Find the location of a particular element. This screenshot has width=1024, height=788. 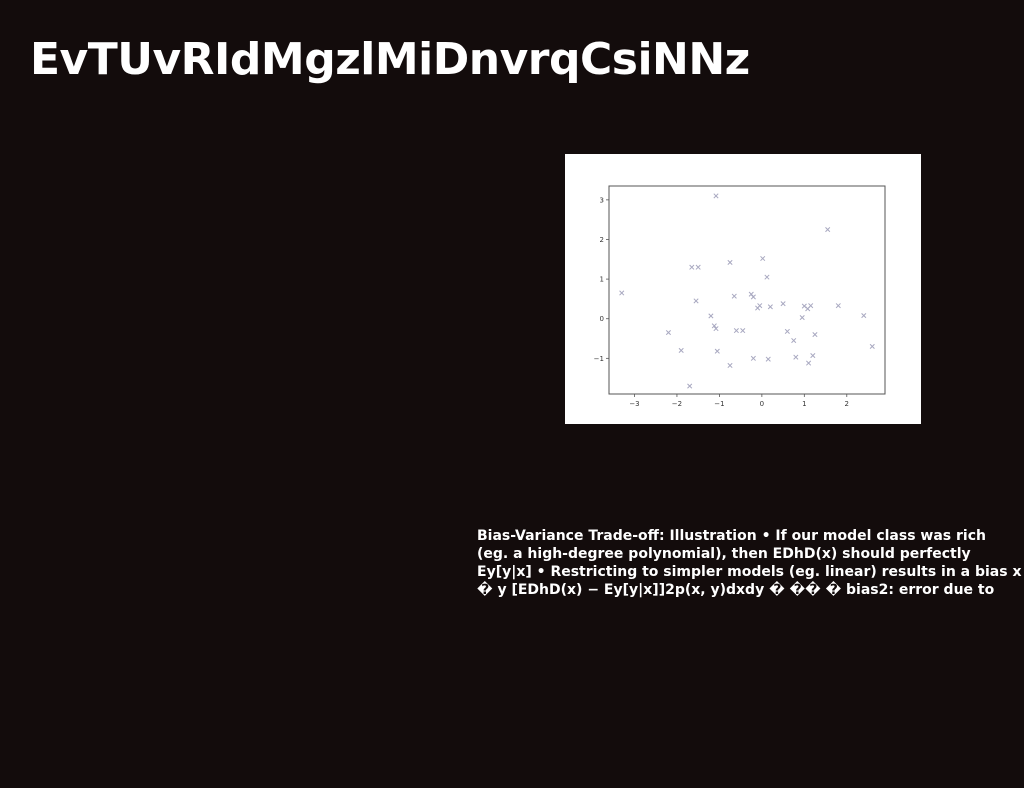

x-axis-ticks: −3 −2 −1 0 1 2 is located at coordinates (739, 401).